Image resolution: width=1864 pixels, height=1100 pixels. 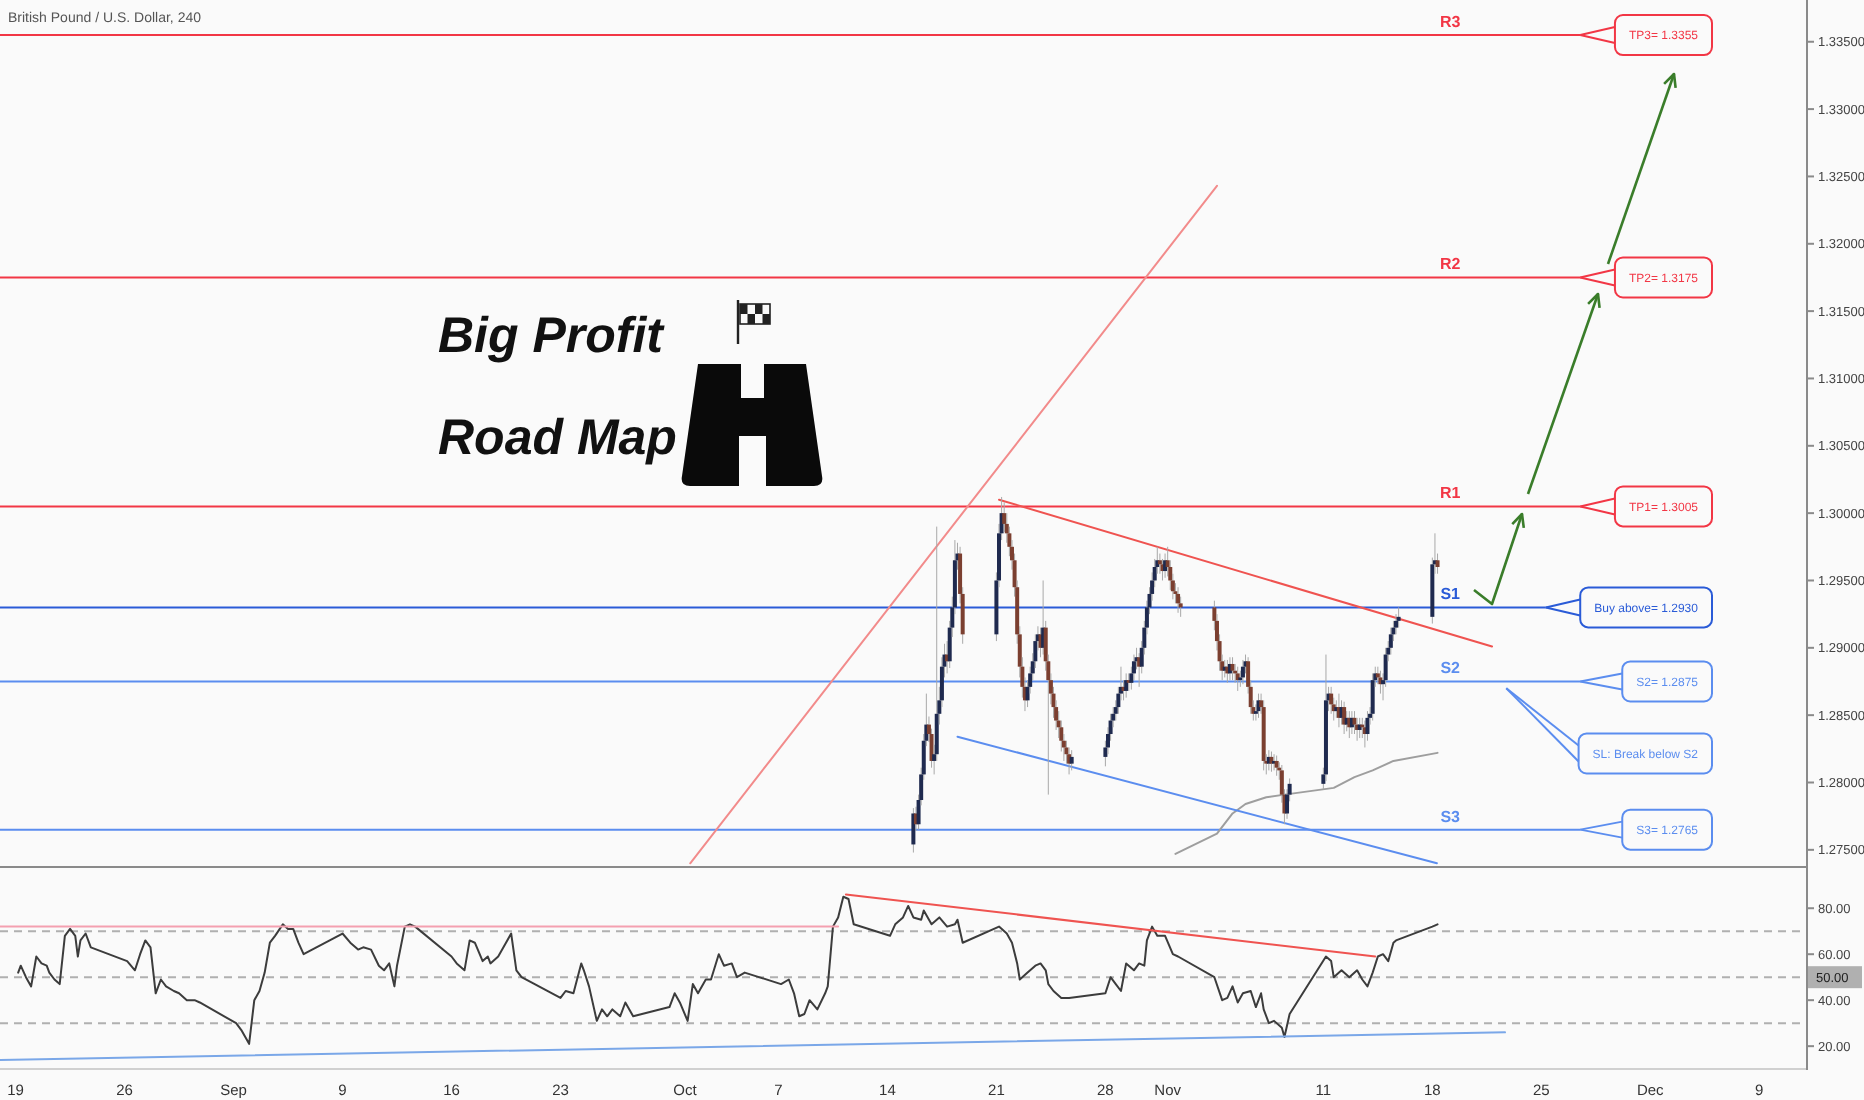 What do you see at coordinates (1450, 493) in the screenshot?
I see `ref-line-label: R1` at bounding box center [1450, 493].